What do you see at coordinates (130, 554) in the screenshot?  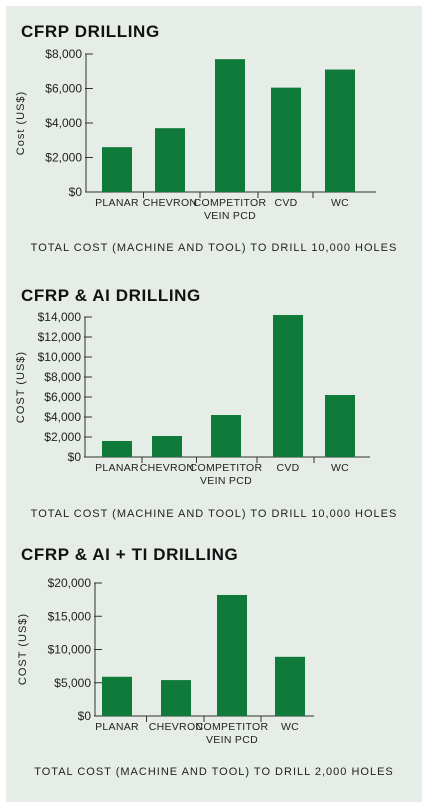 I see `chart-title: CFRP & AI + TI DRILLING` at bounding box center [130, 554].